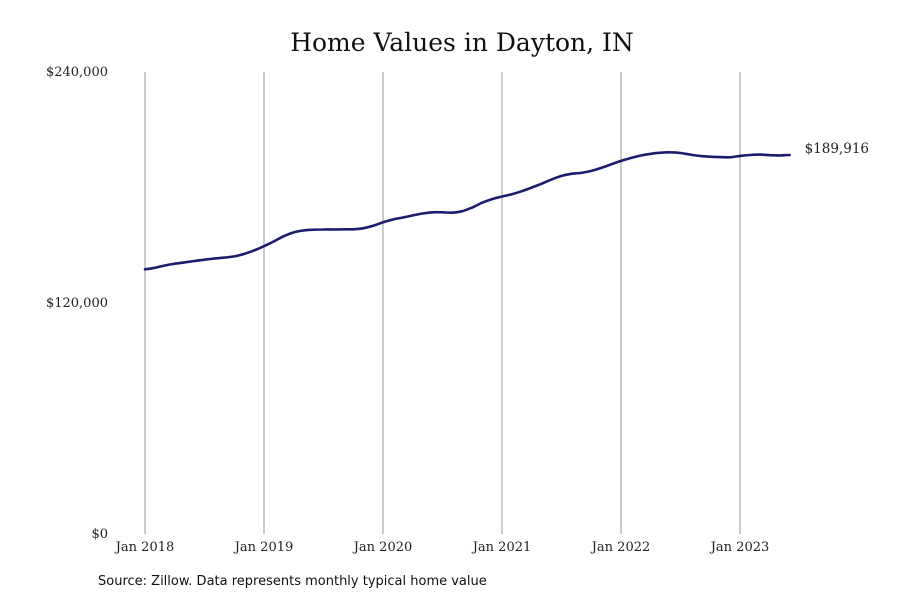 The image size is (900, 600). I want to click on x-tick-label: Jan 2022, so click(620, 547).